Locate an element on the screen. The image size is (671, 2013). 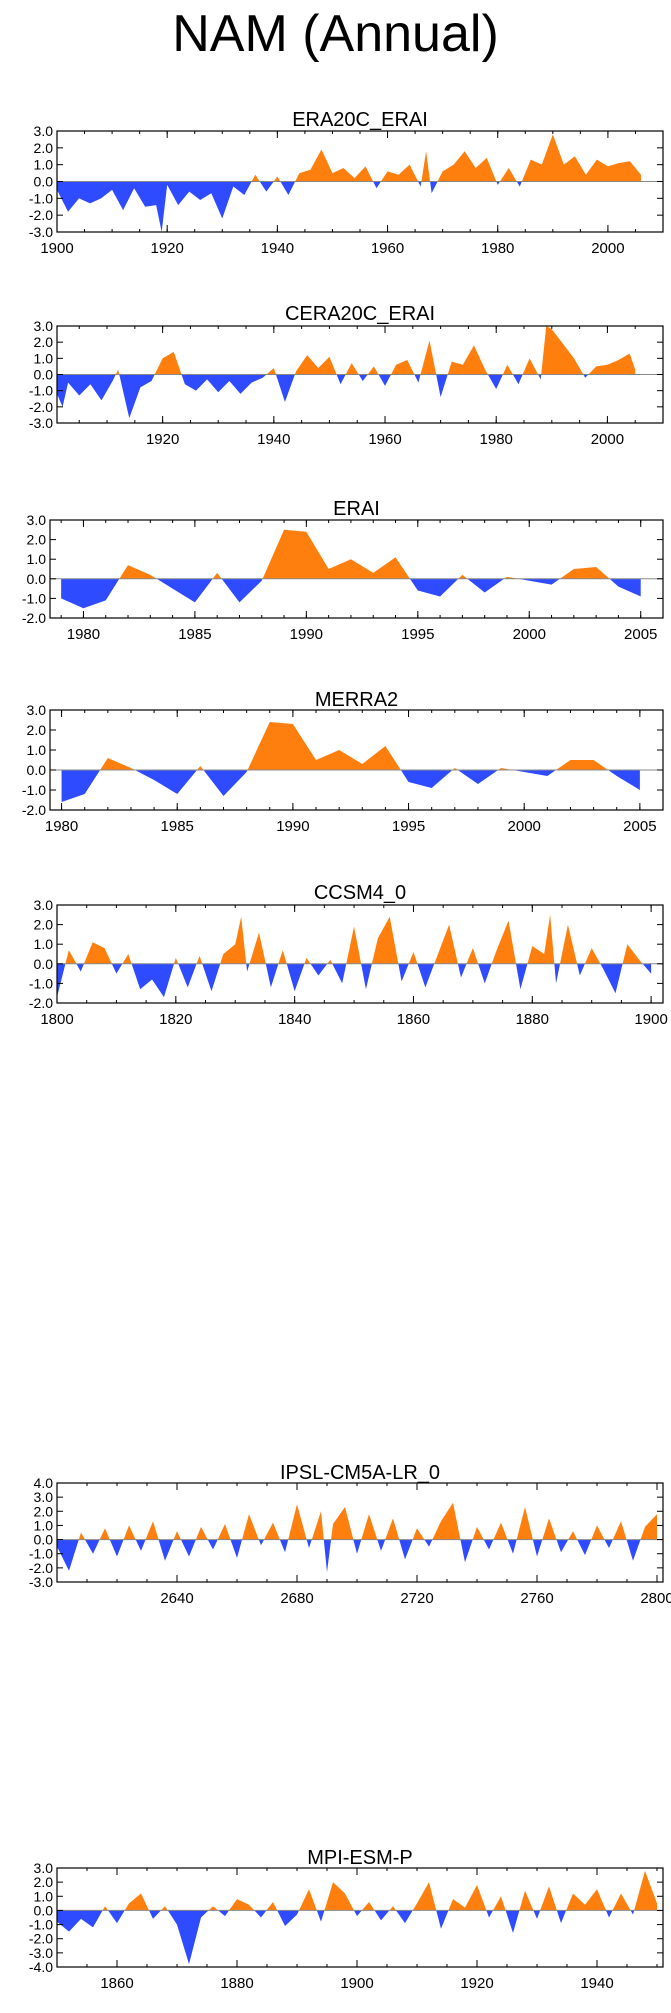
x-tick-label: 1820 is located at coordinates (175, 1019).